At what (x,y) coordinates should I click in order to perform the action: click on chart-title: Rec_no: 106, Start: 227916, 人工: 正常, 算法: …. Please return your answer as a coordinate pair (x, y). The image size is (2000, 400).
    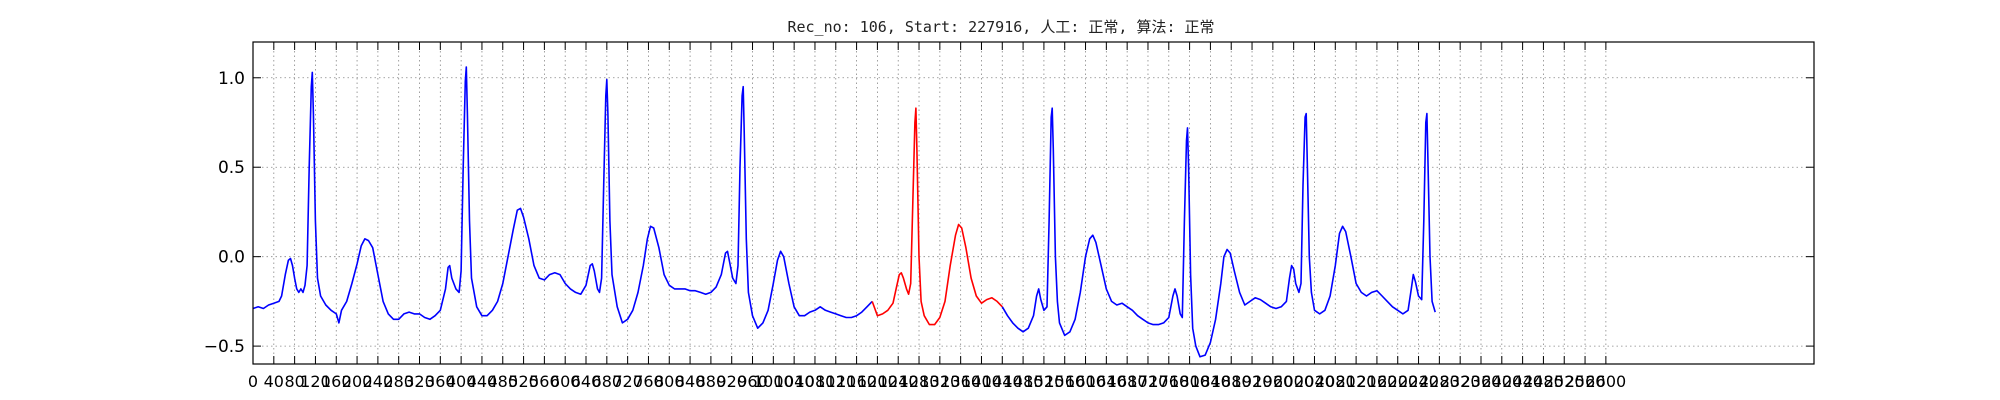
    Looking at the image, I should click on (1000, 27).